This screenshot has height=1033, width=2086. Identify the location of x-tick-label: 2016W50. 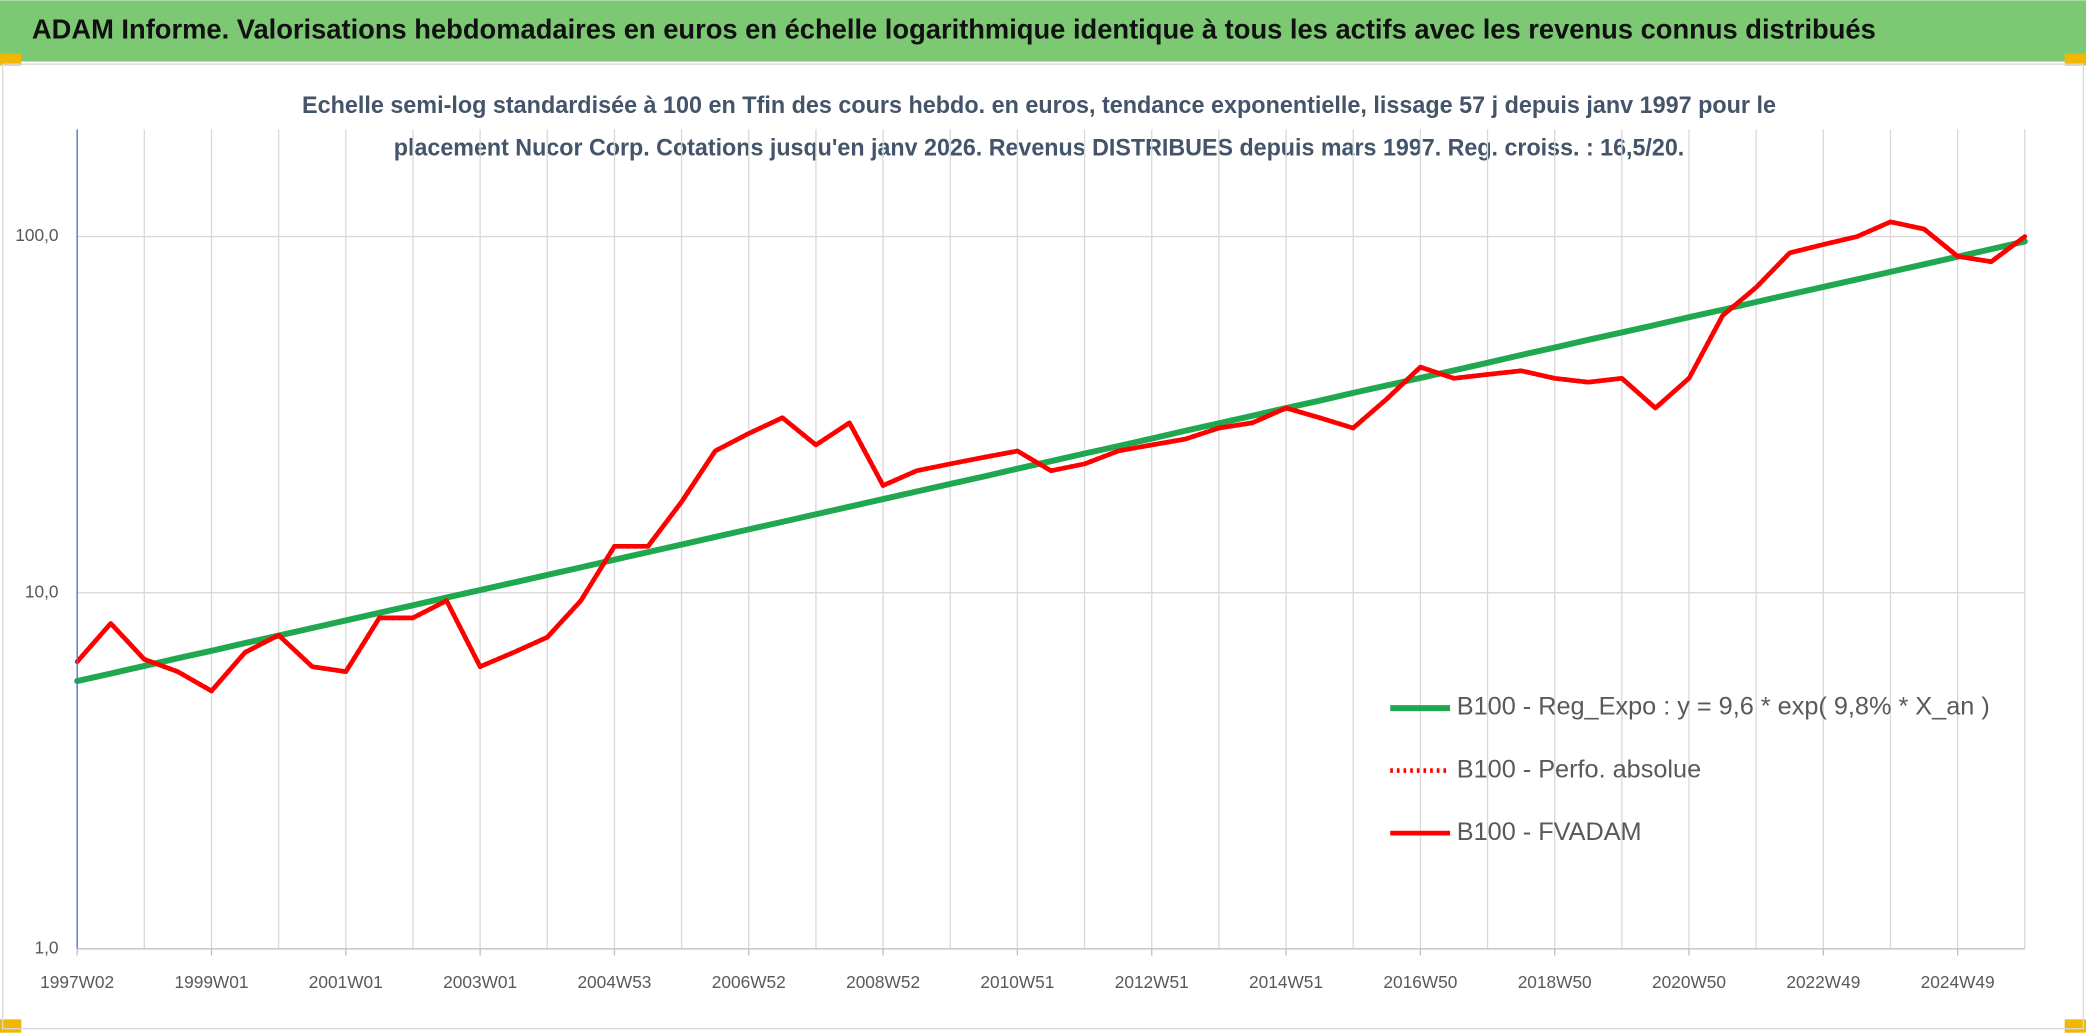
(1420, 982).